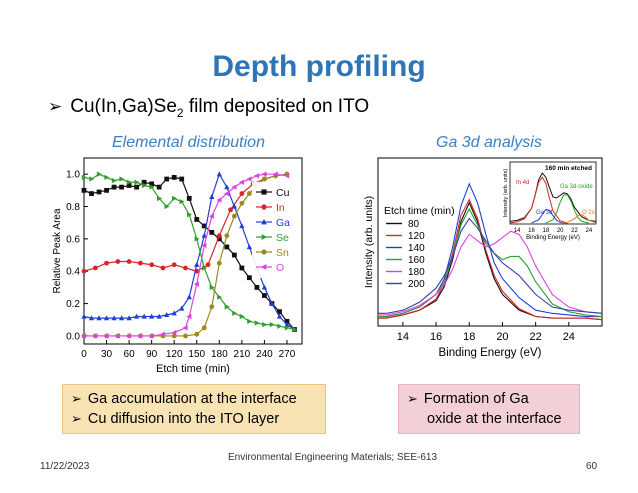  What do you see at coordinates (416, 272) in the screenshot?
I see `legend-label: 180` at bounding box center [416, 272].